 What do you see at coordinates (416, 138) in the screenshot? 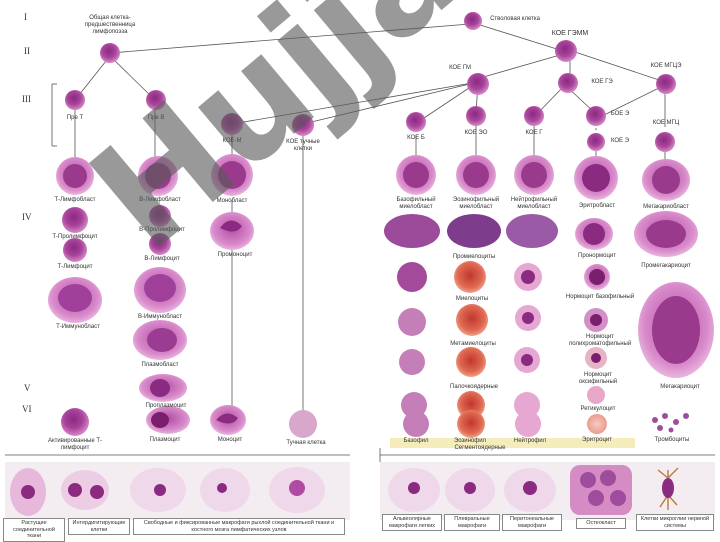
I see `label-koe-b: КОЕ Б` at bounding box center [416, 138].